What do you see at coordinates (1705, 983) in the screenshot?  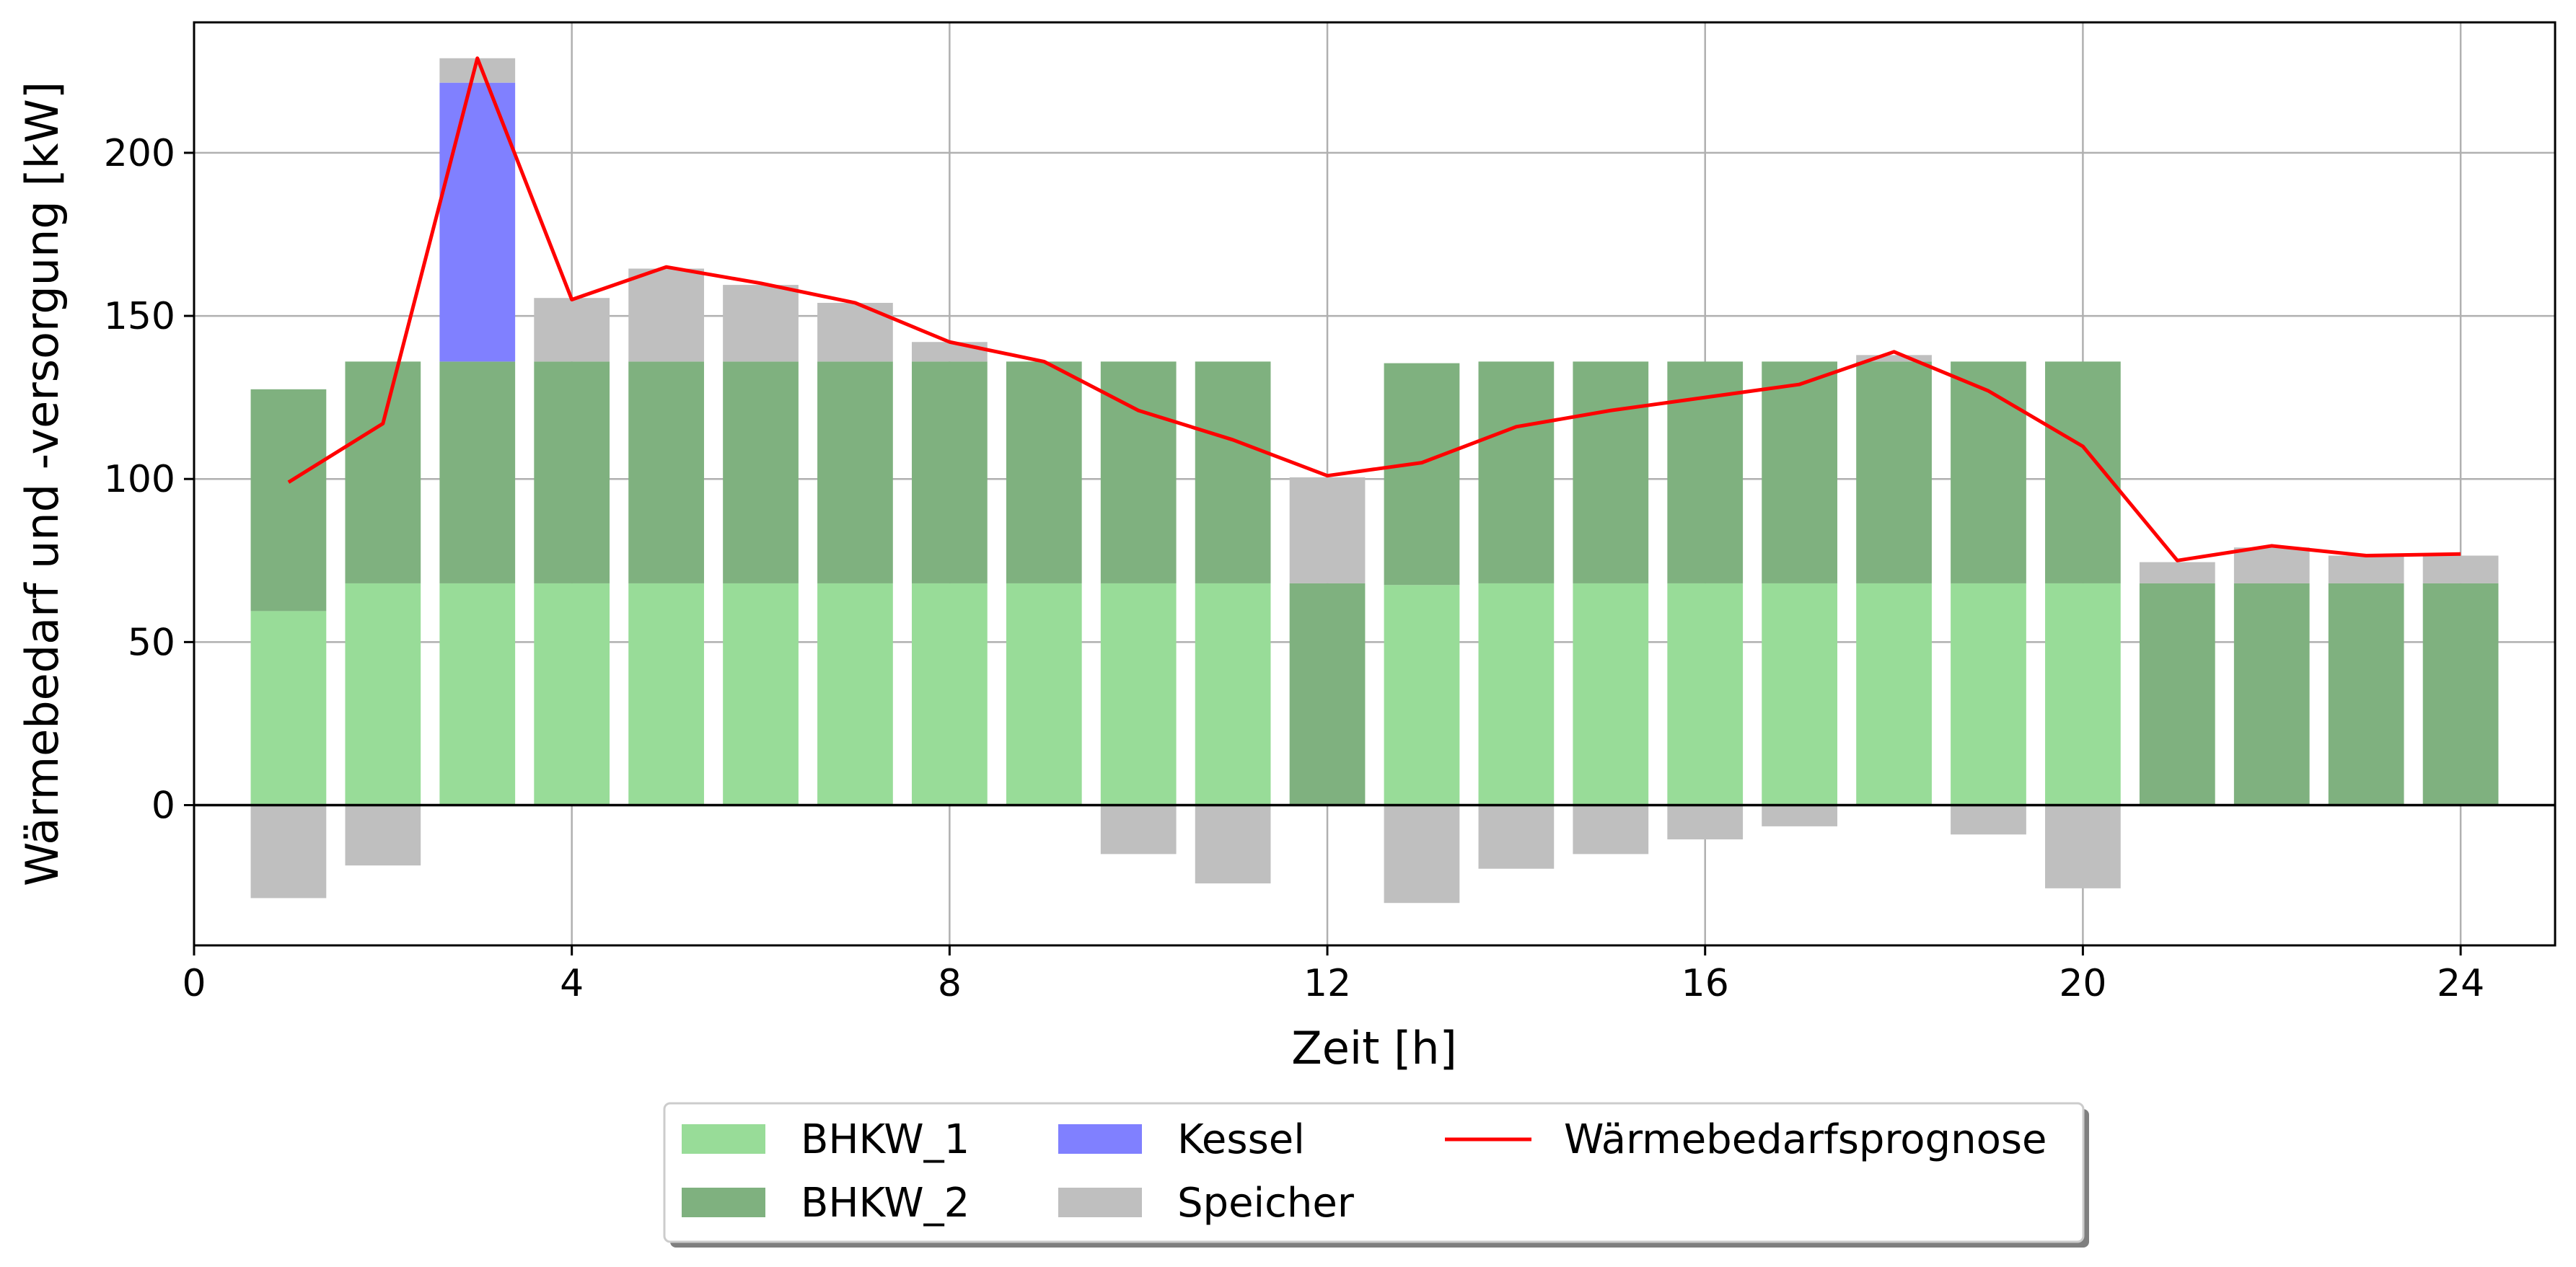 I see `x-tick-label: 16` at bounding box center [1705, 983].